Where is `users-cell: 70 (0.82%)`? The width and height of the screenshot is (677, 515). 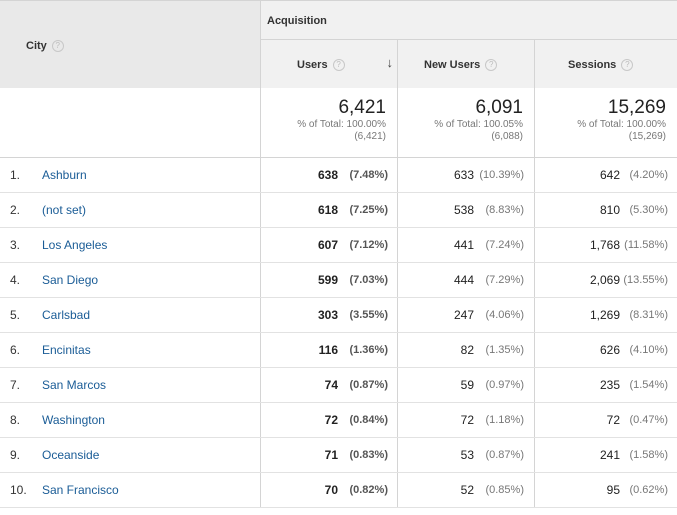 users-cell: 70 (0.82%) is located at coordinates (328, 490).